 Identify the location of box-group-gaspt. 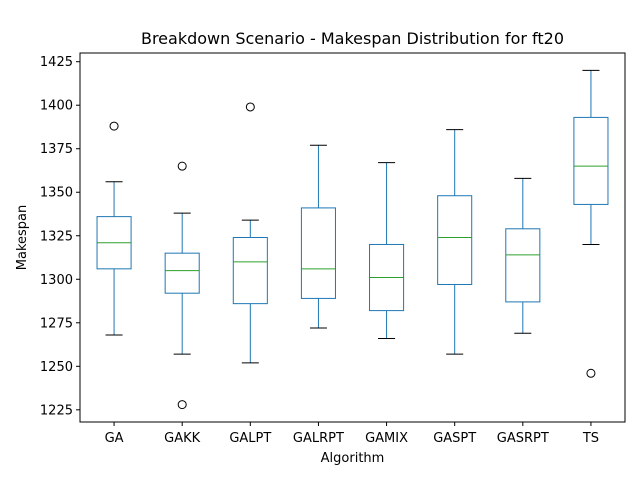
(455, 242).